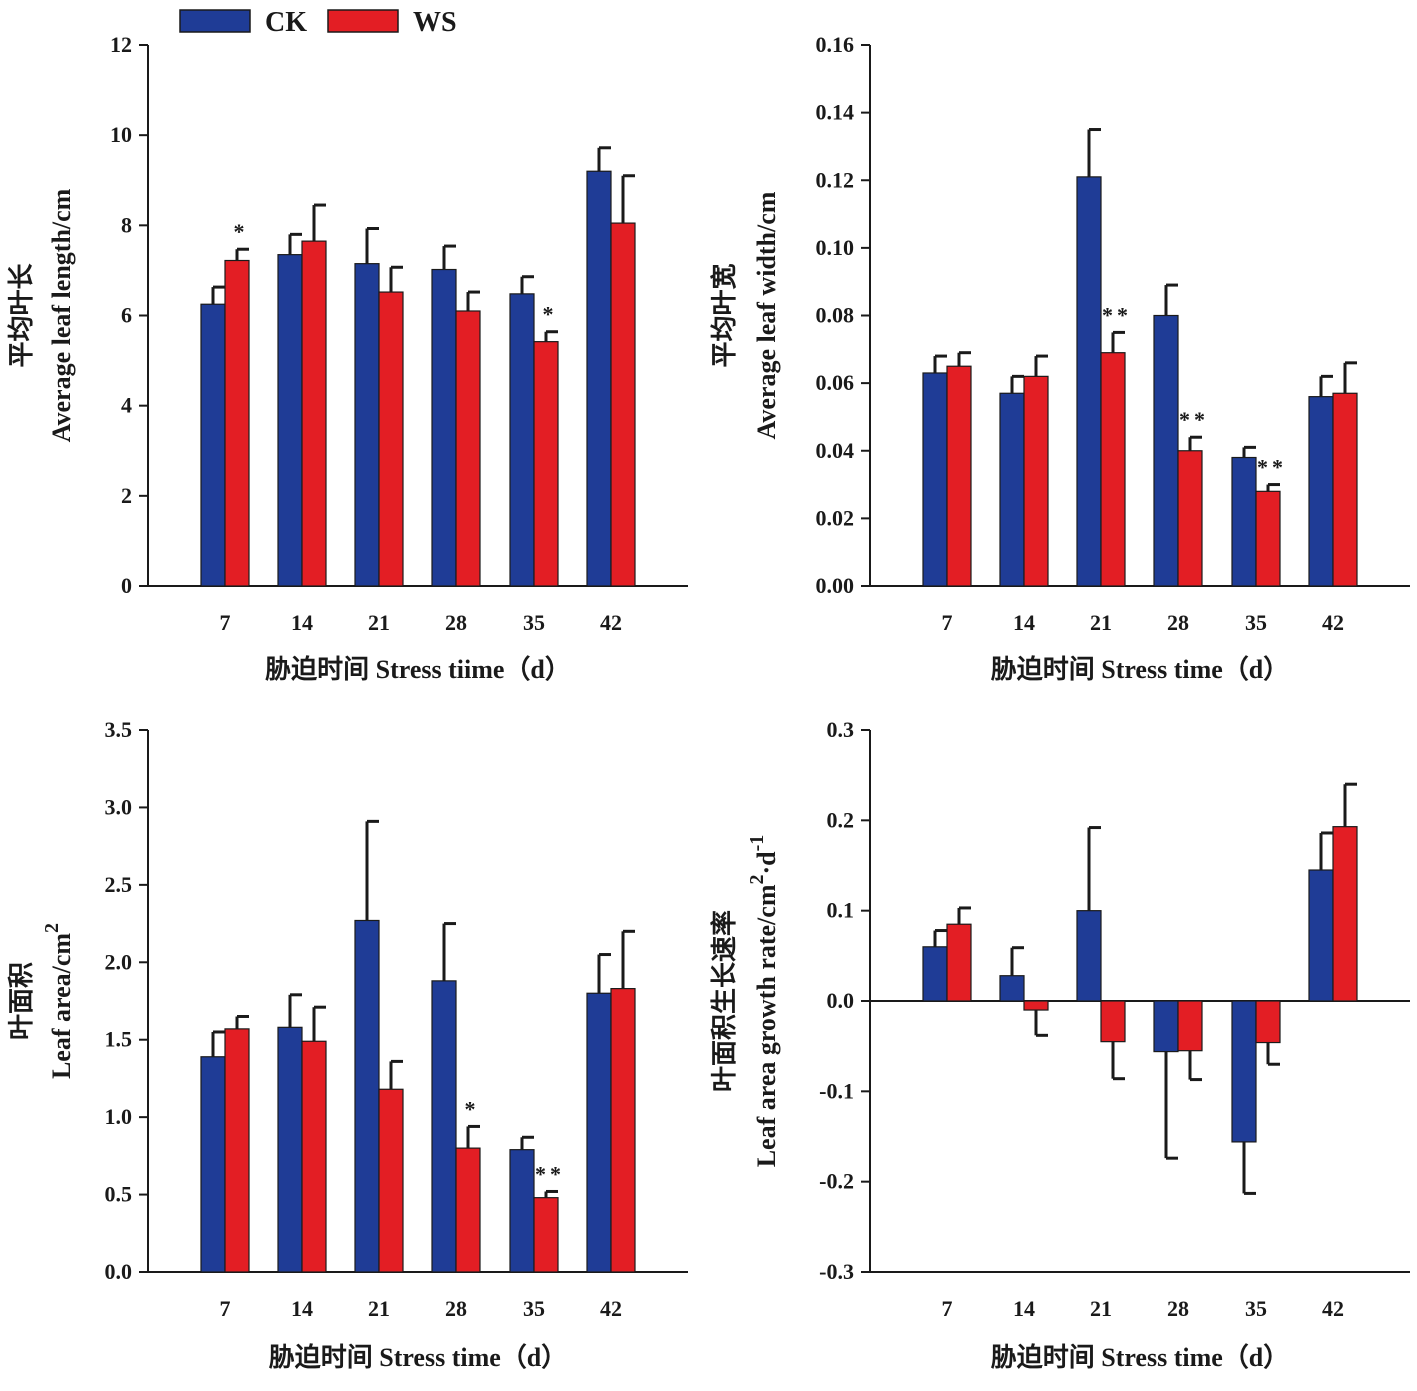  Describe the element at coordinates (119, 1039) in the screenshot. I see `y-tick-label: 1.5` at that location.